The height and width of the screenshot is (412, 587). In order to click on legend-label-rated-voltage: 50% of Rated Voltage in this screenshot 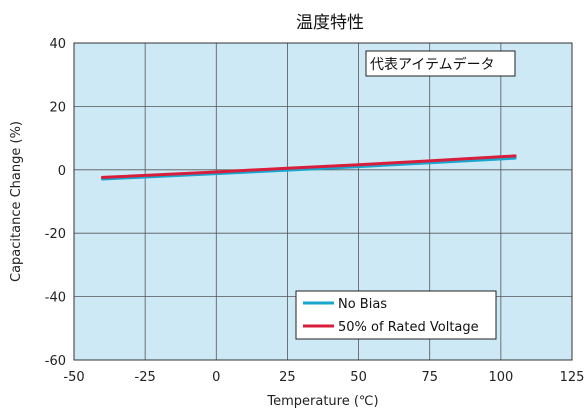, I will do `click(408, 327)`.